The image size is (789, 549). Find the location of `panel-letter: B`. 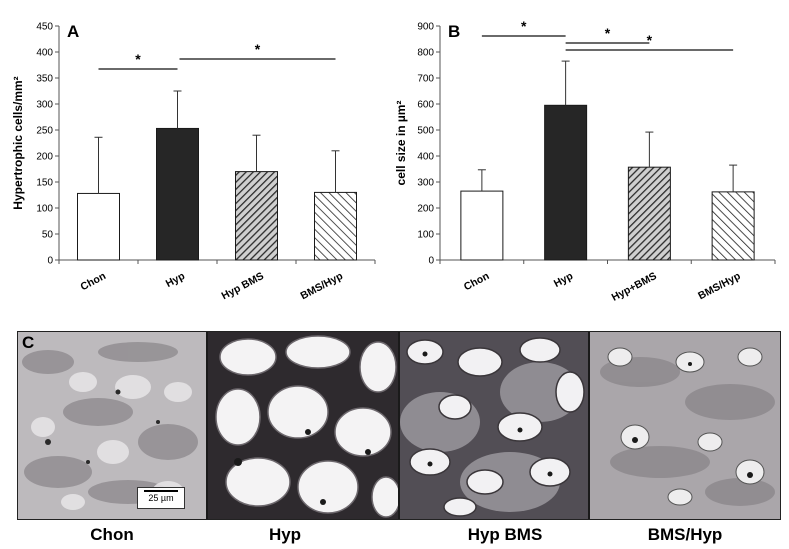

panel-letter: B is located at coordinates (454, 31).